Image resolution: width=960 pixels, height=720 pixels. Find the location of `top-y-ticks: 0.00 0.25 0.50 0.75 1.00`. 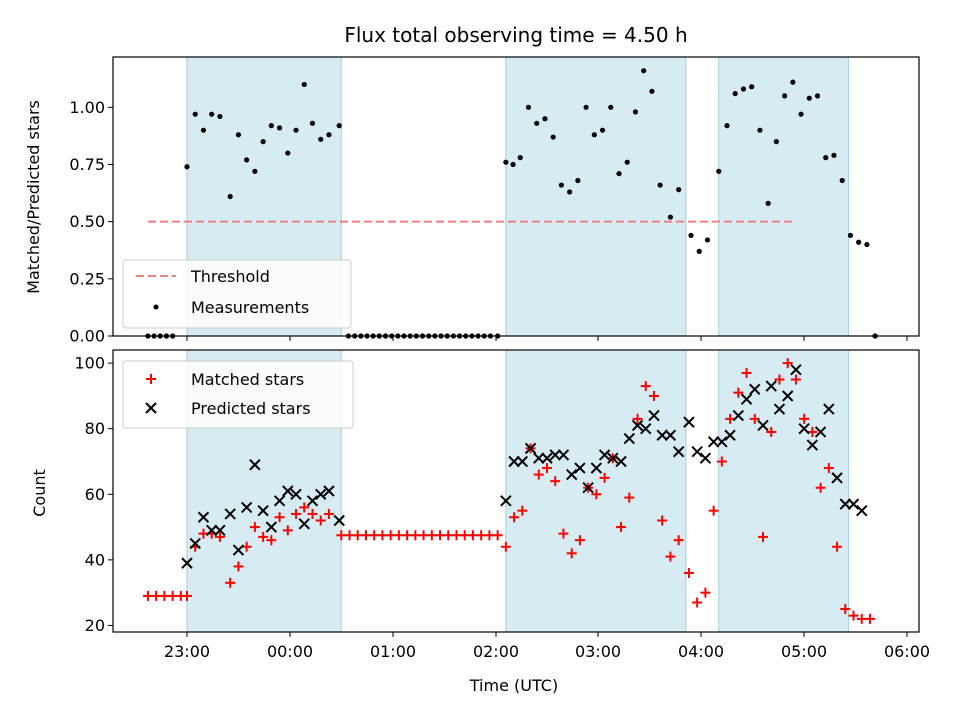

top-y-ticks: 0.00 0.25 0.50 0.75 1.00 is located at coordinates (91, 222).